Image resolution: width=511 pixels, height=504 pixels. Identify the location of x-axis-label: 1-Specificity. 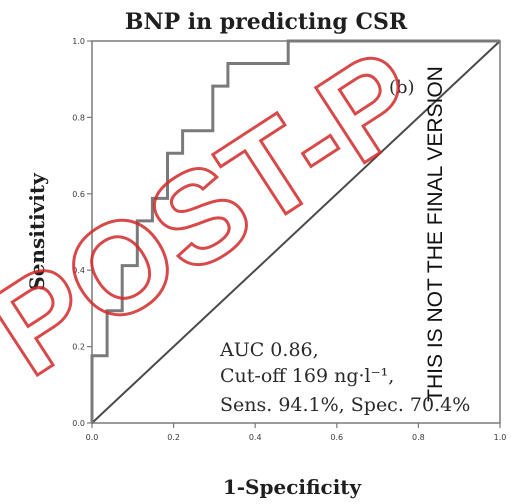
(293, 487).